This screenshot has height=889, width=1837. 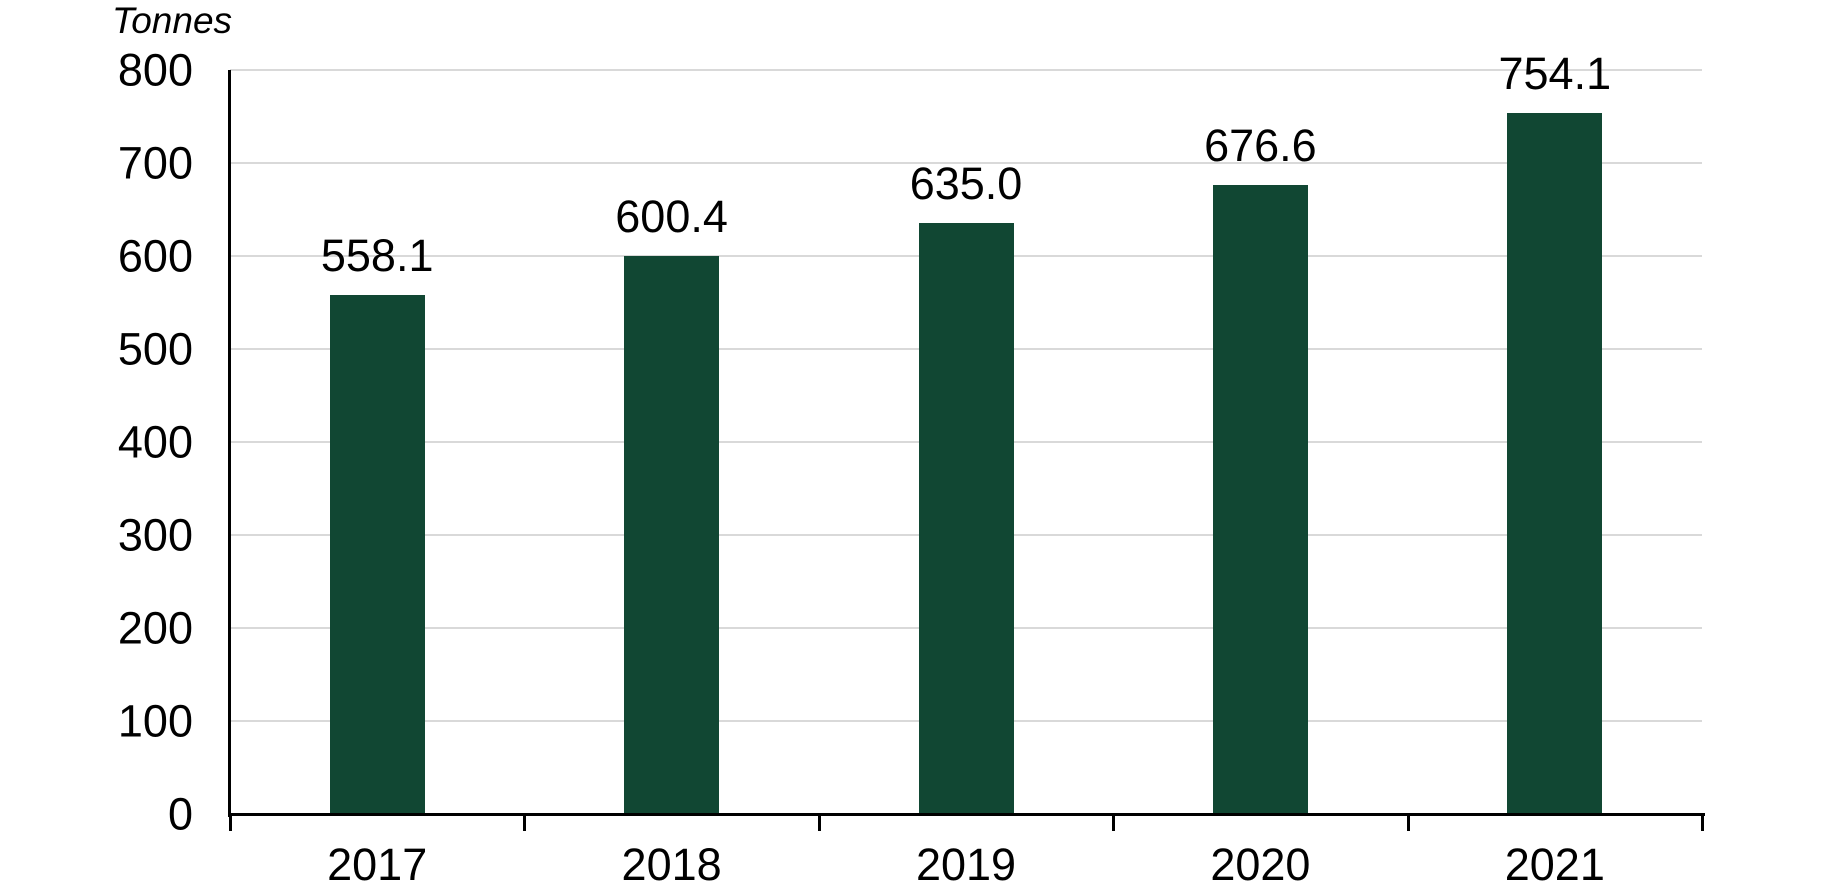 I want to click on x-tick-label-2020: 2020, so click(x=1260, y=864).